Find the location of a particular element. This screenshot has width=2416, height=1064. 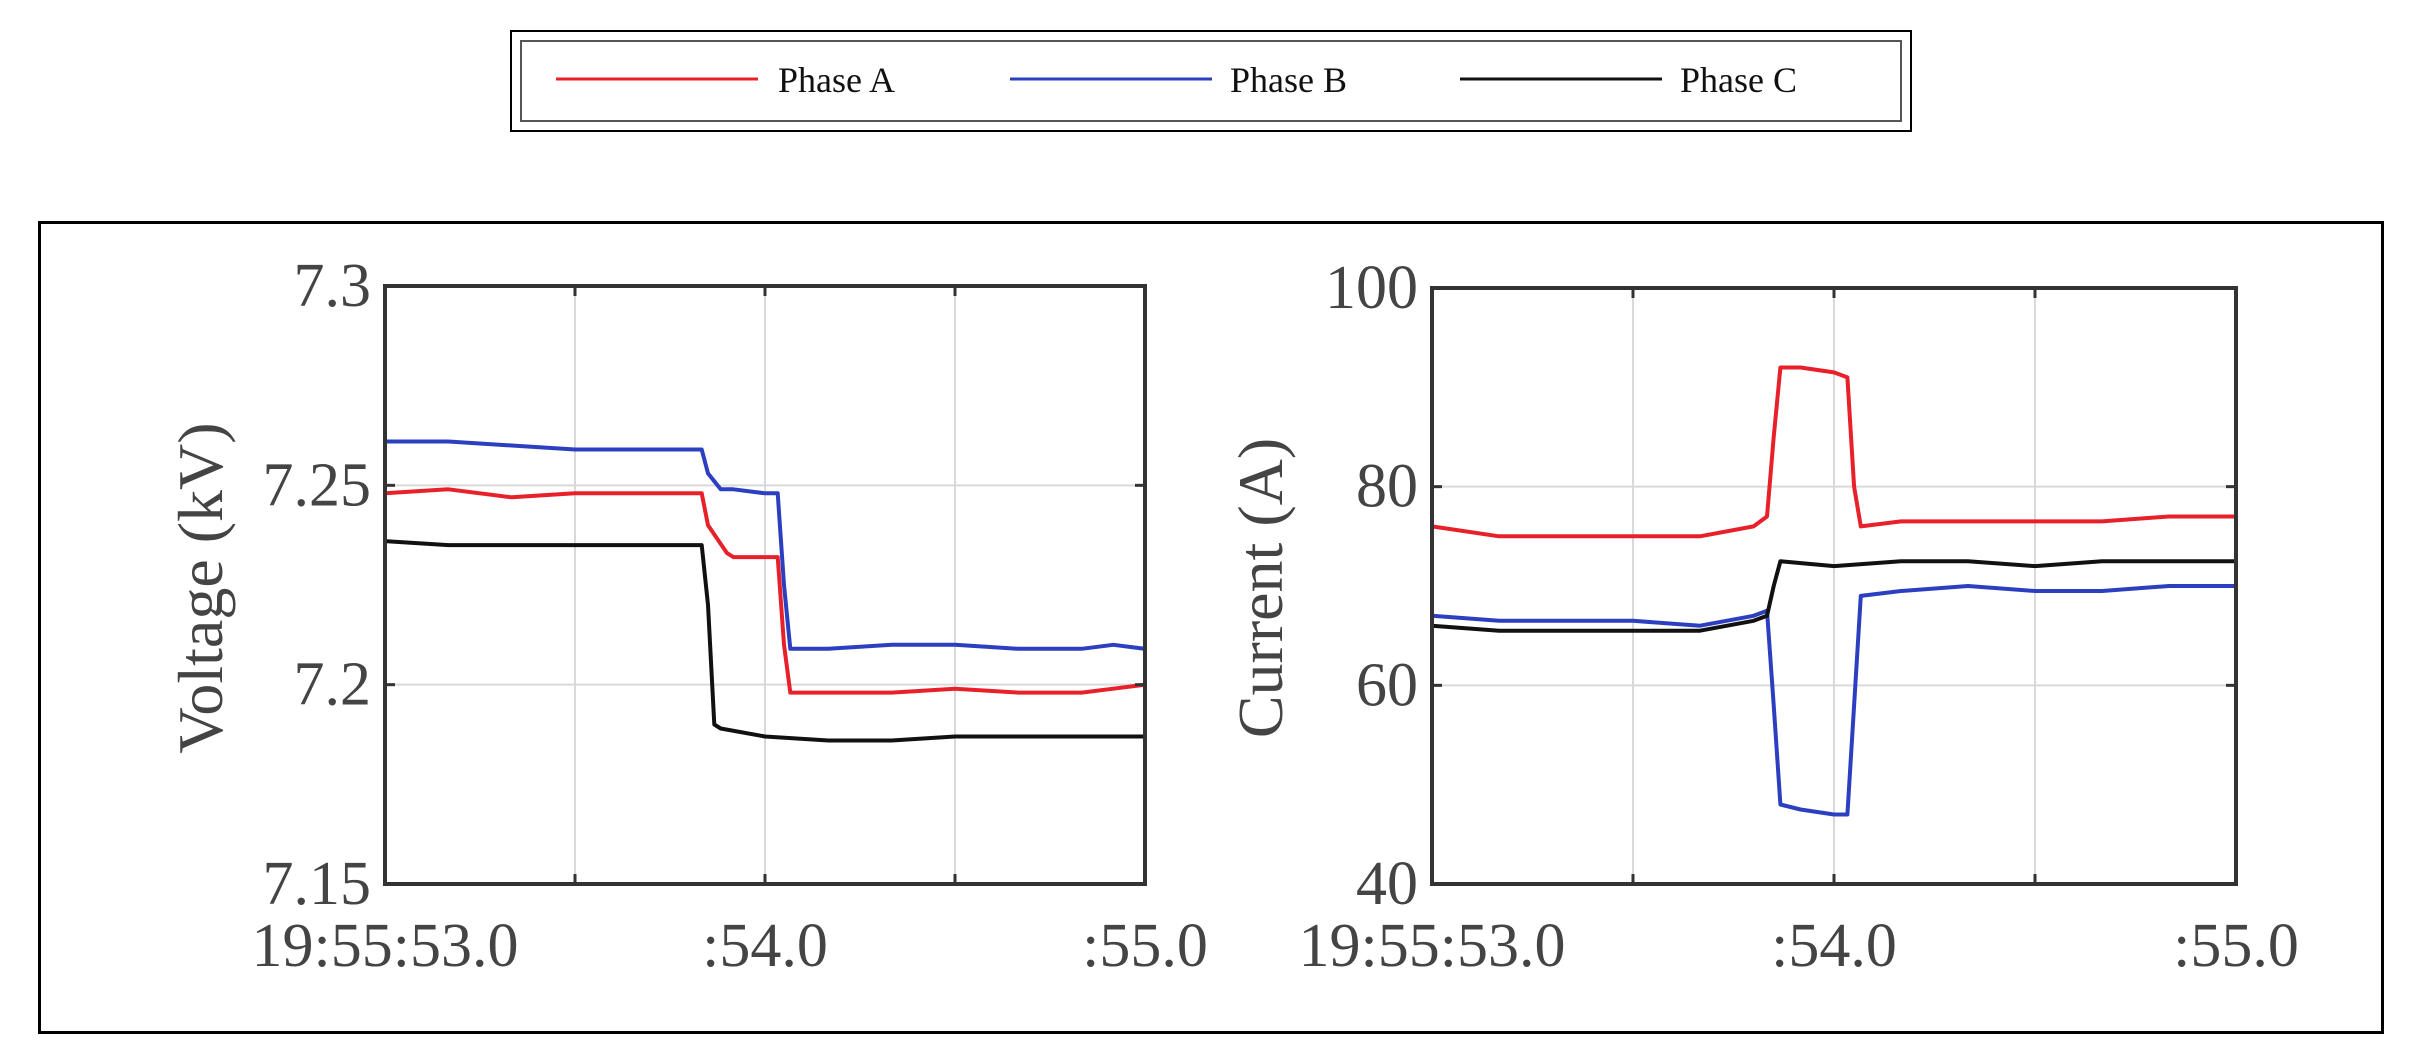

current-y-axis-label: Current (A) is located at coordinates (1260, 588).